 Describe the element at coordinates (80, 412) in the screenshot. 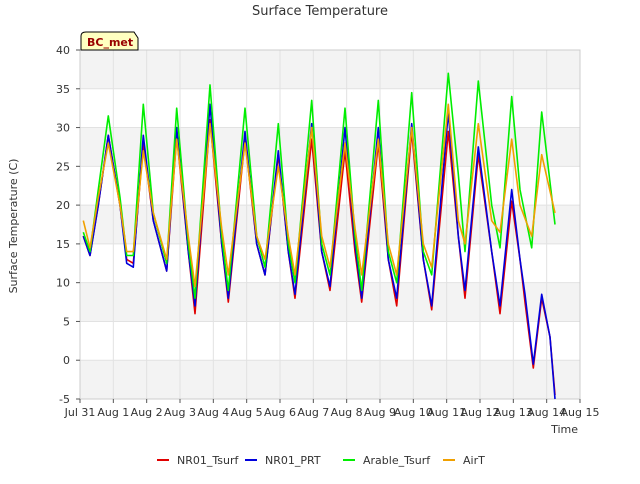

I see `x-tick-label: Jul 31` at that location.